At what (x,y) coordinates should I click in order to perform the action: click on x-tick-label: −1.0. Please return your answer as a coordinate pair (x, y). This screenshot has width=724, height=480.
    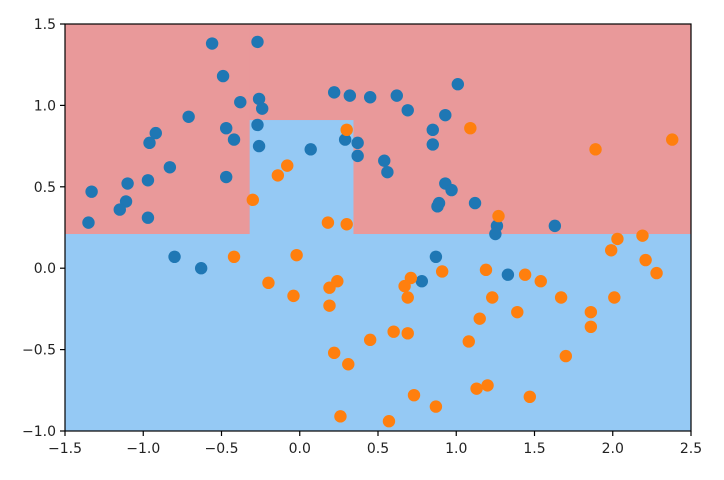
    Looking at the image, I should click on (143, 449).